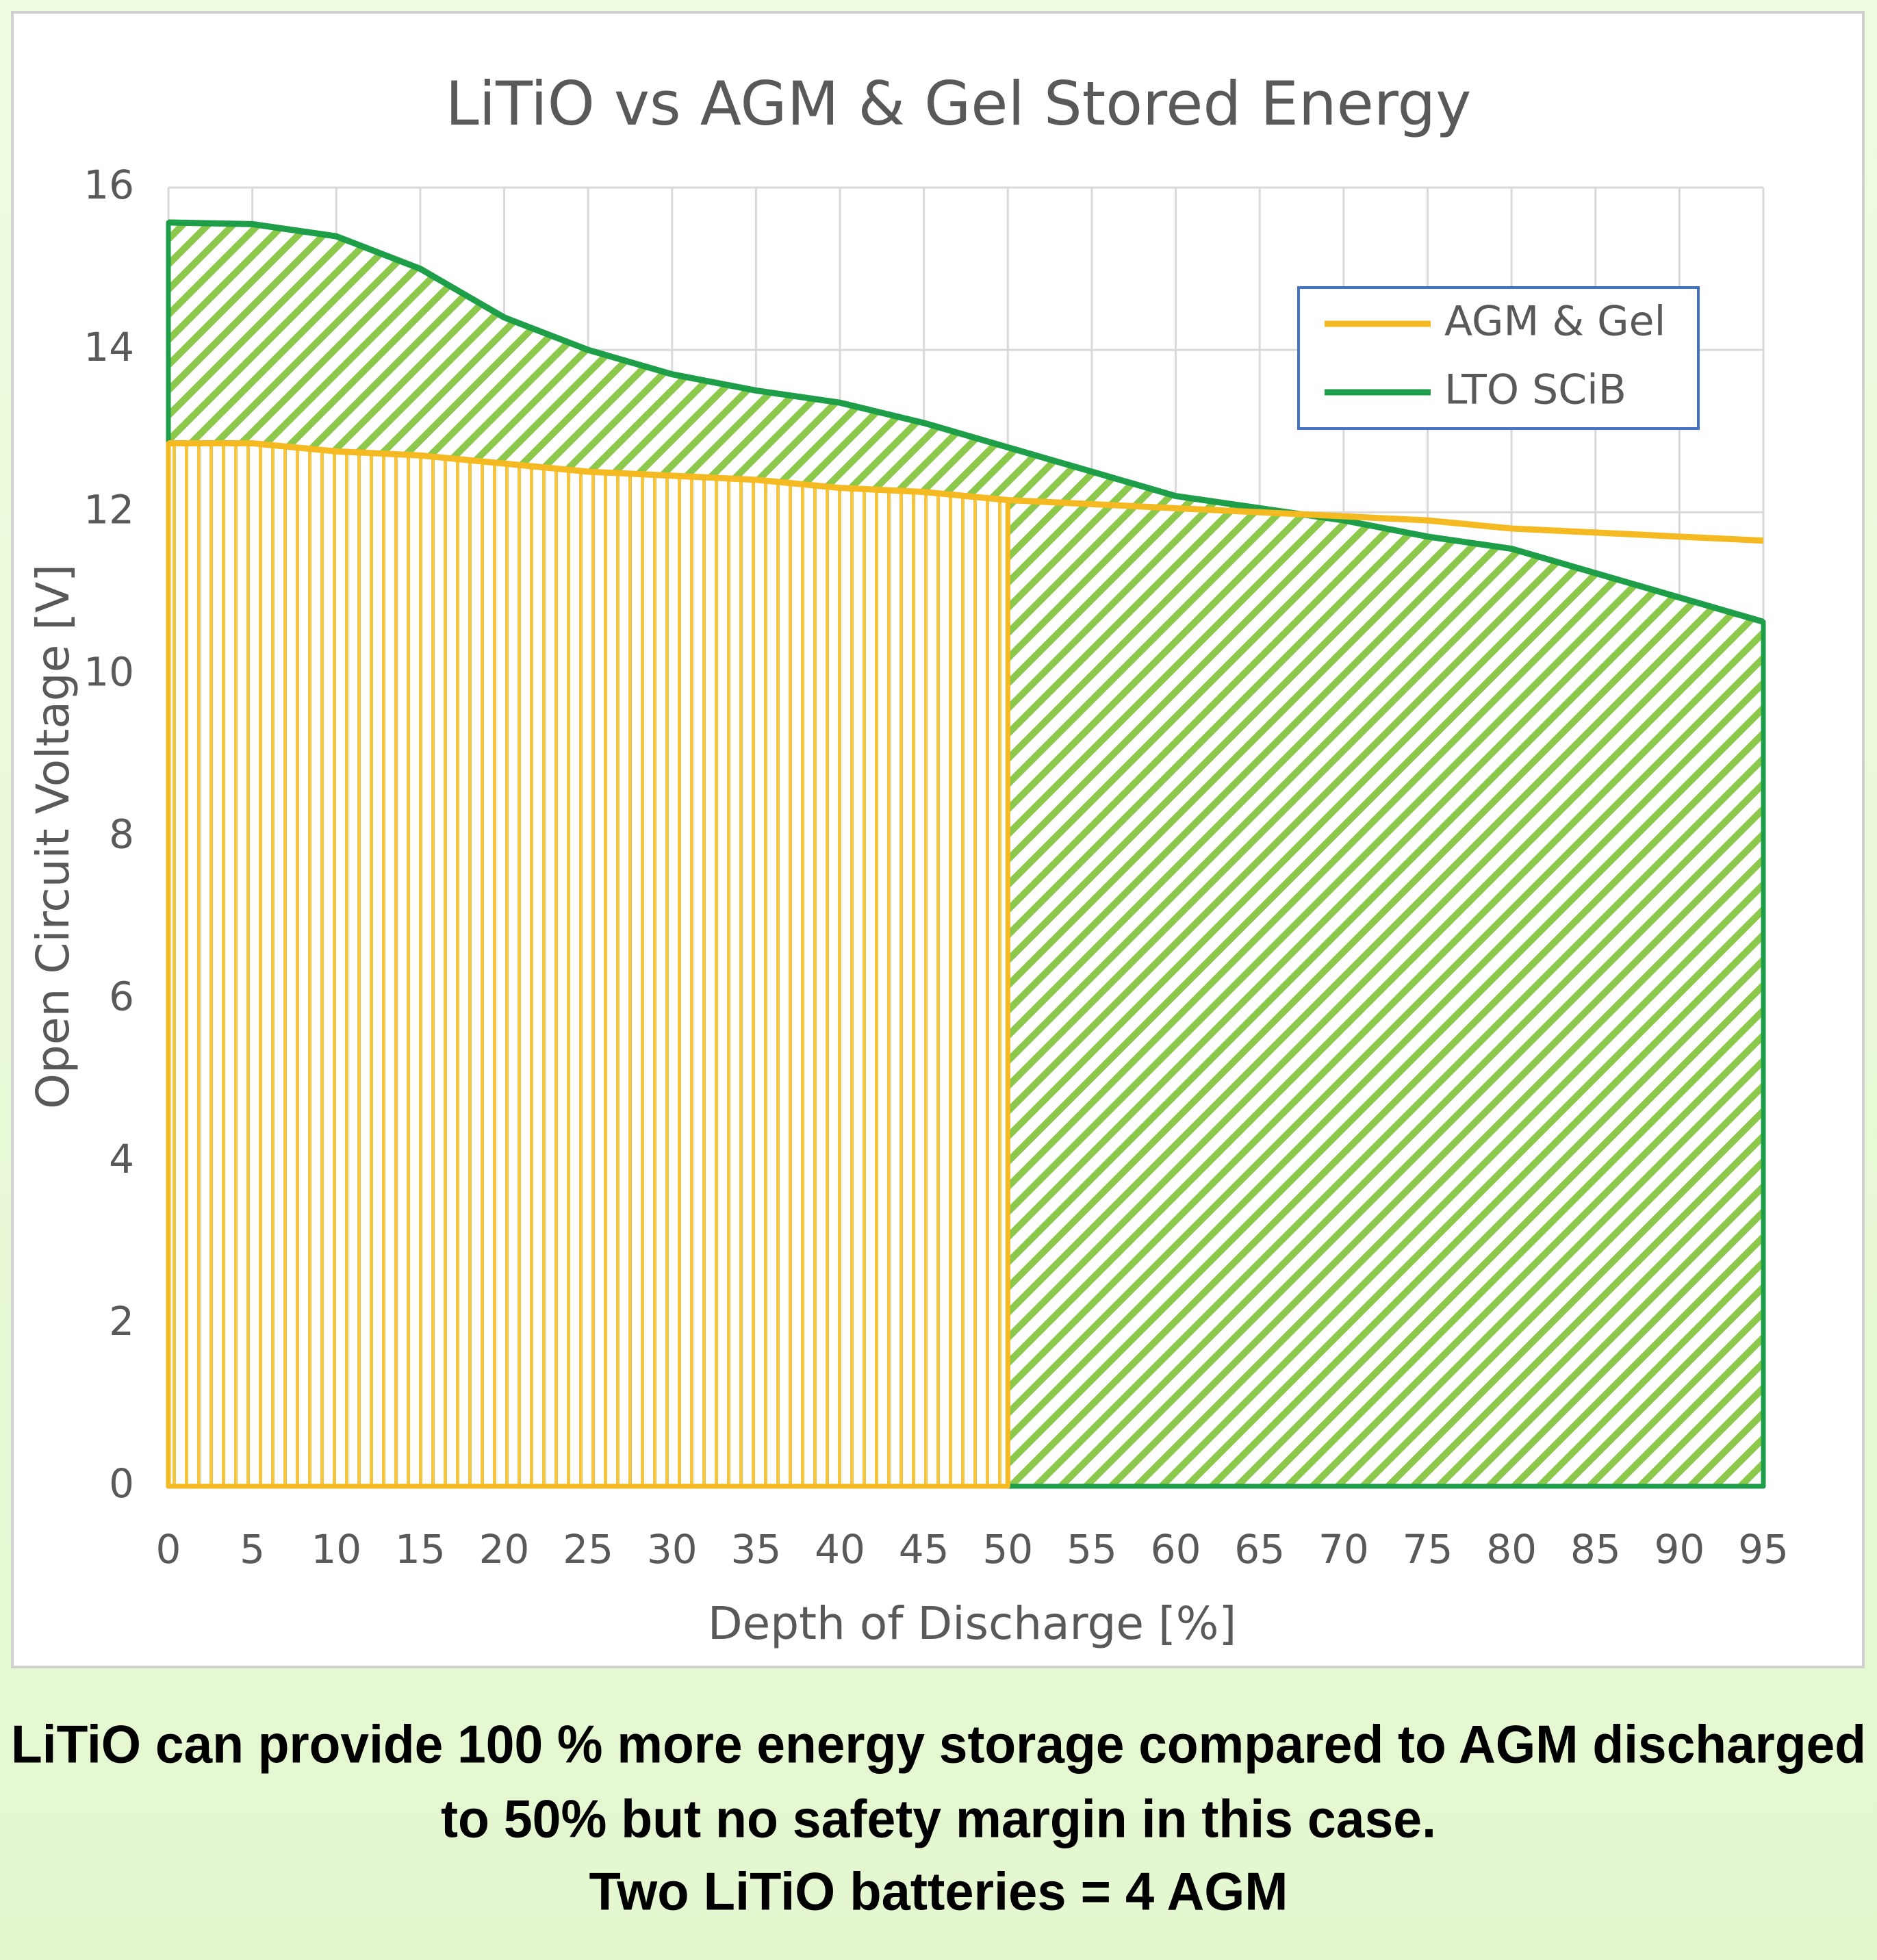 This screenshot has height=1960, width=1877. Describe the element at coordinates (588, 1549) in the screenshot. I see `x-tick-label: 25` at that location.